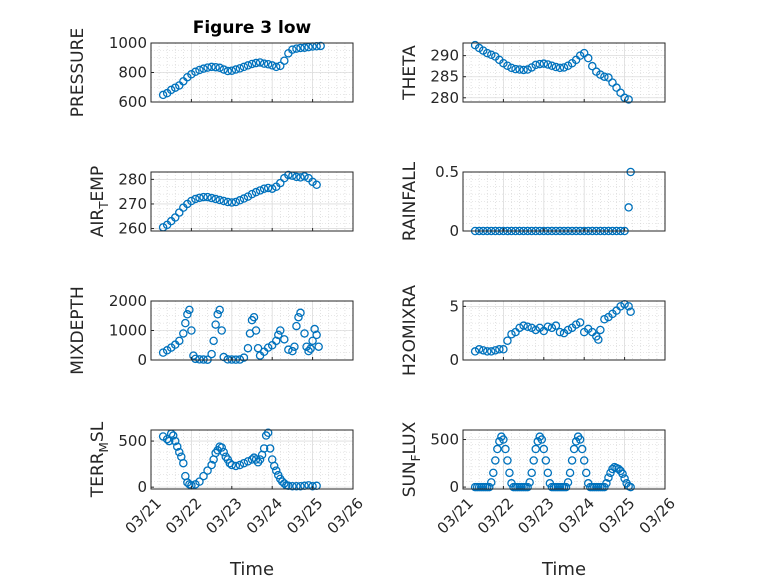 This screenshot has height=583, width=778. I want to click on subplot-pressure: 600 800 1000 PRESSURE Figure 3 low, so click(211, 67).